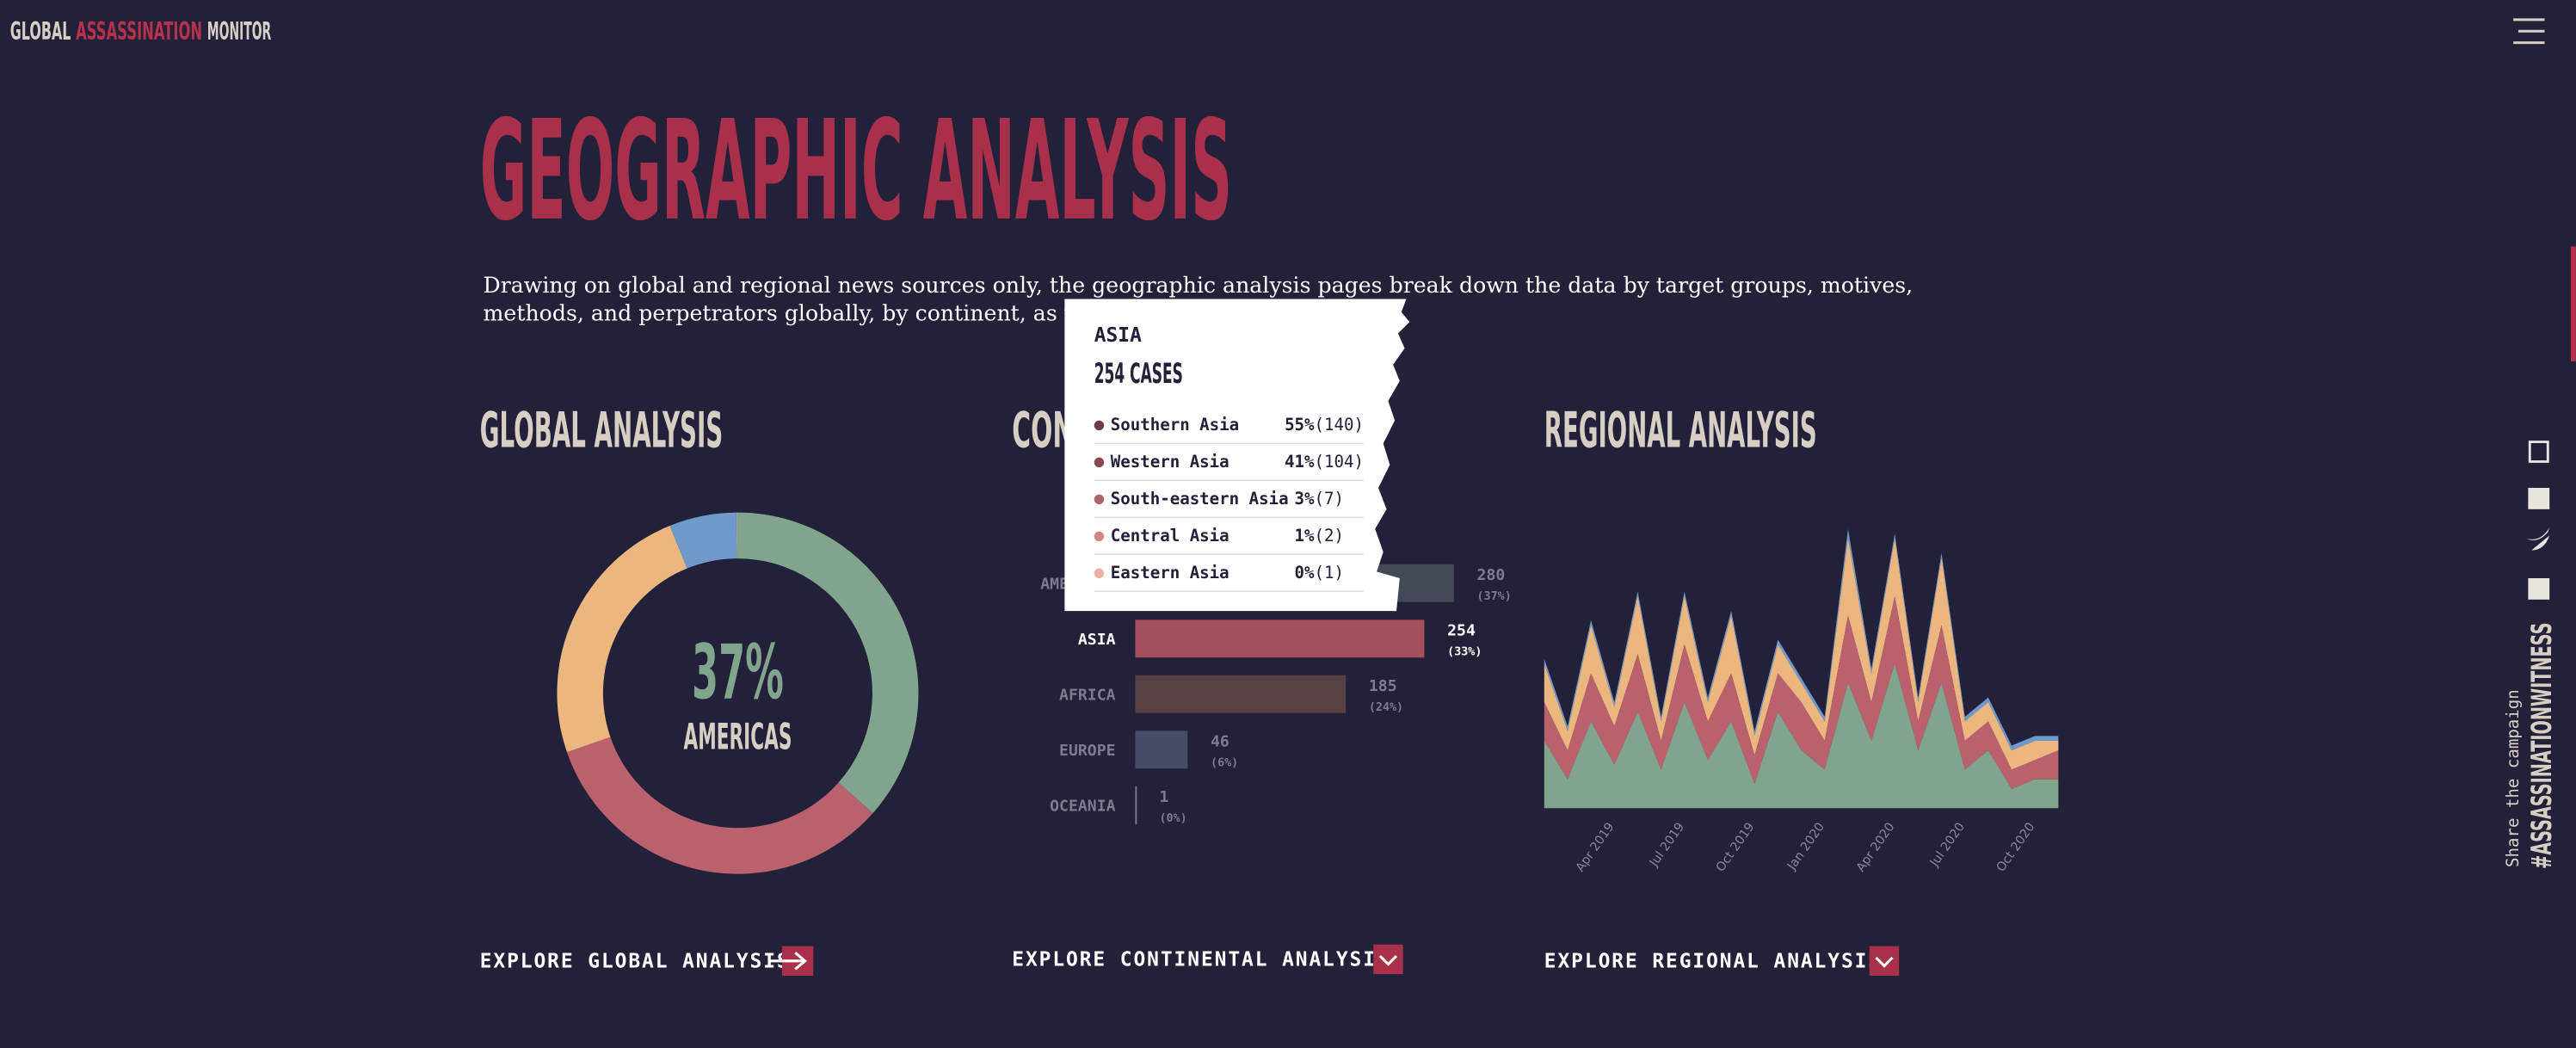  I want to click on region-name: Western Asia, so click(1170, 462).